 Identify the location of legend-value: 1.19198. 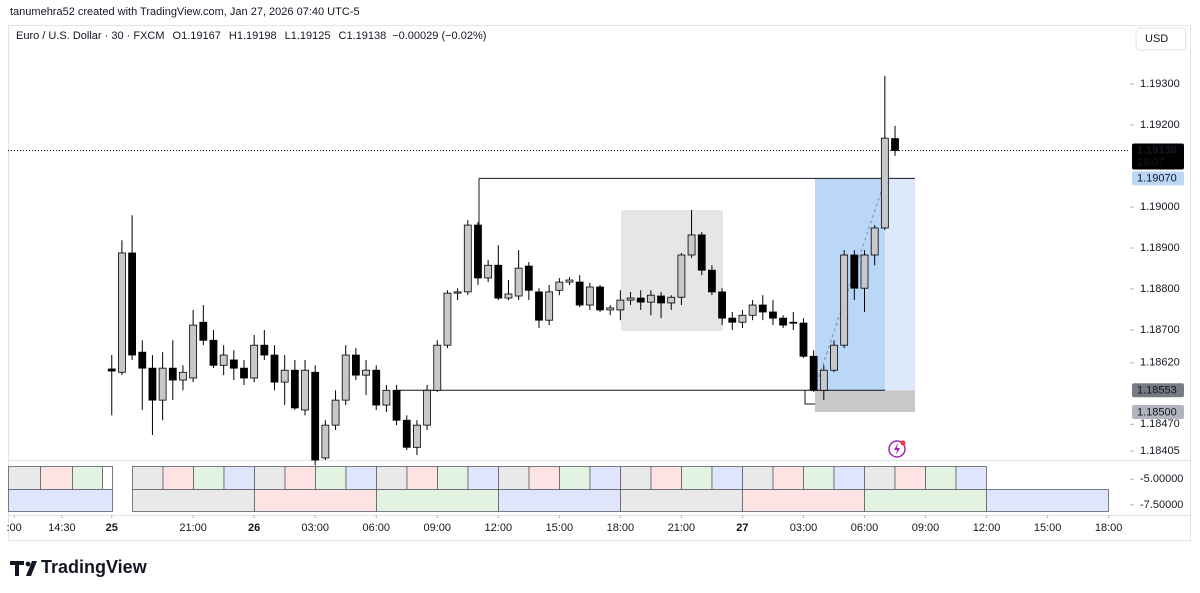
(257, 36).